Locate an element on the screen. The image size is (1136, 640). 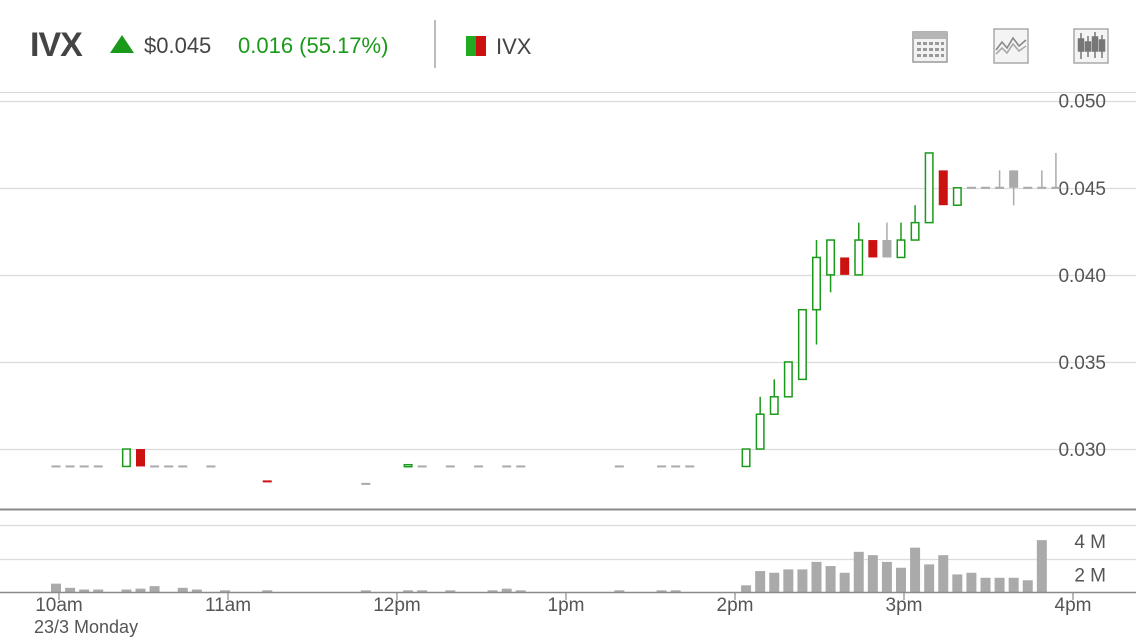
up-arrow-icon is located at coordinates (122, 44).